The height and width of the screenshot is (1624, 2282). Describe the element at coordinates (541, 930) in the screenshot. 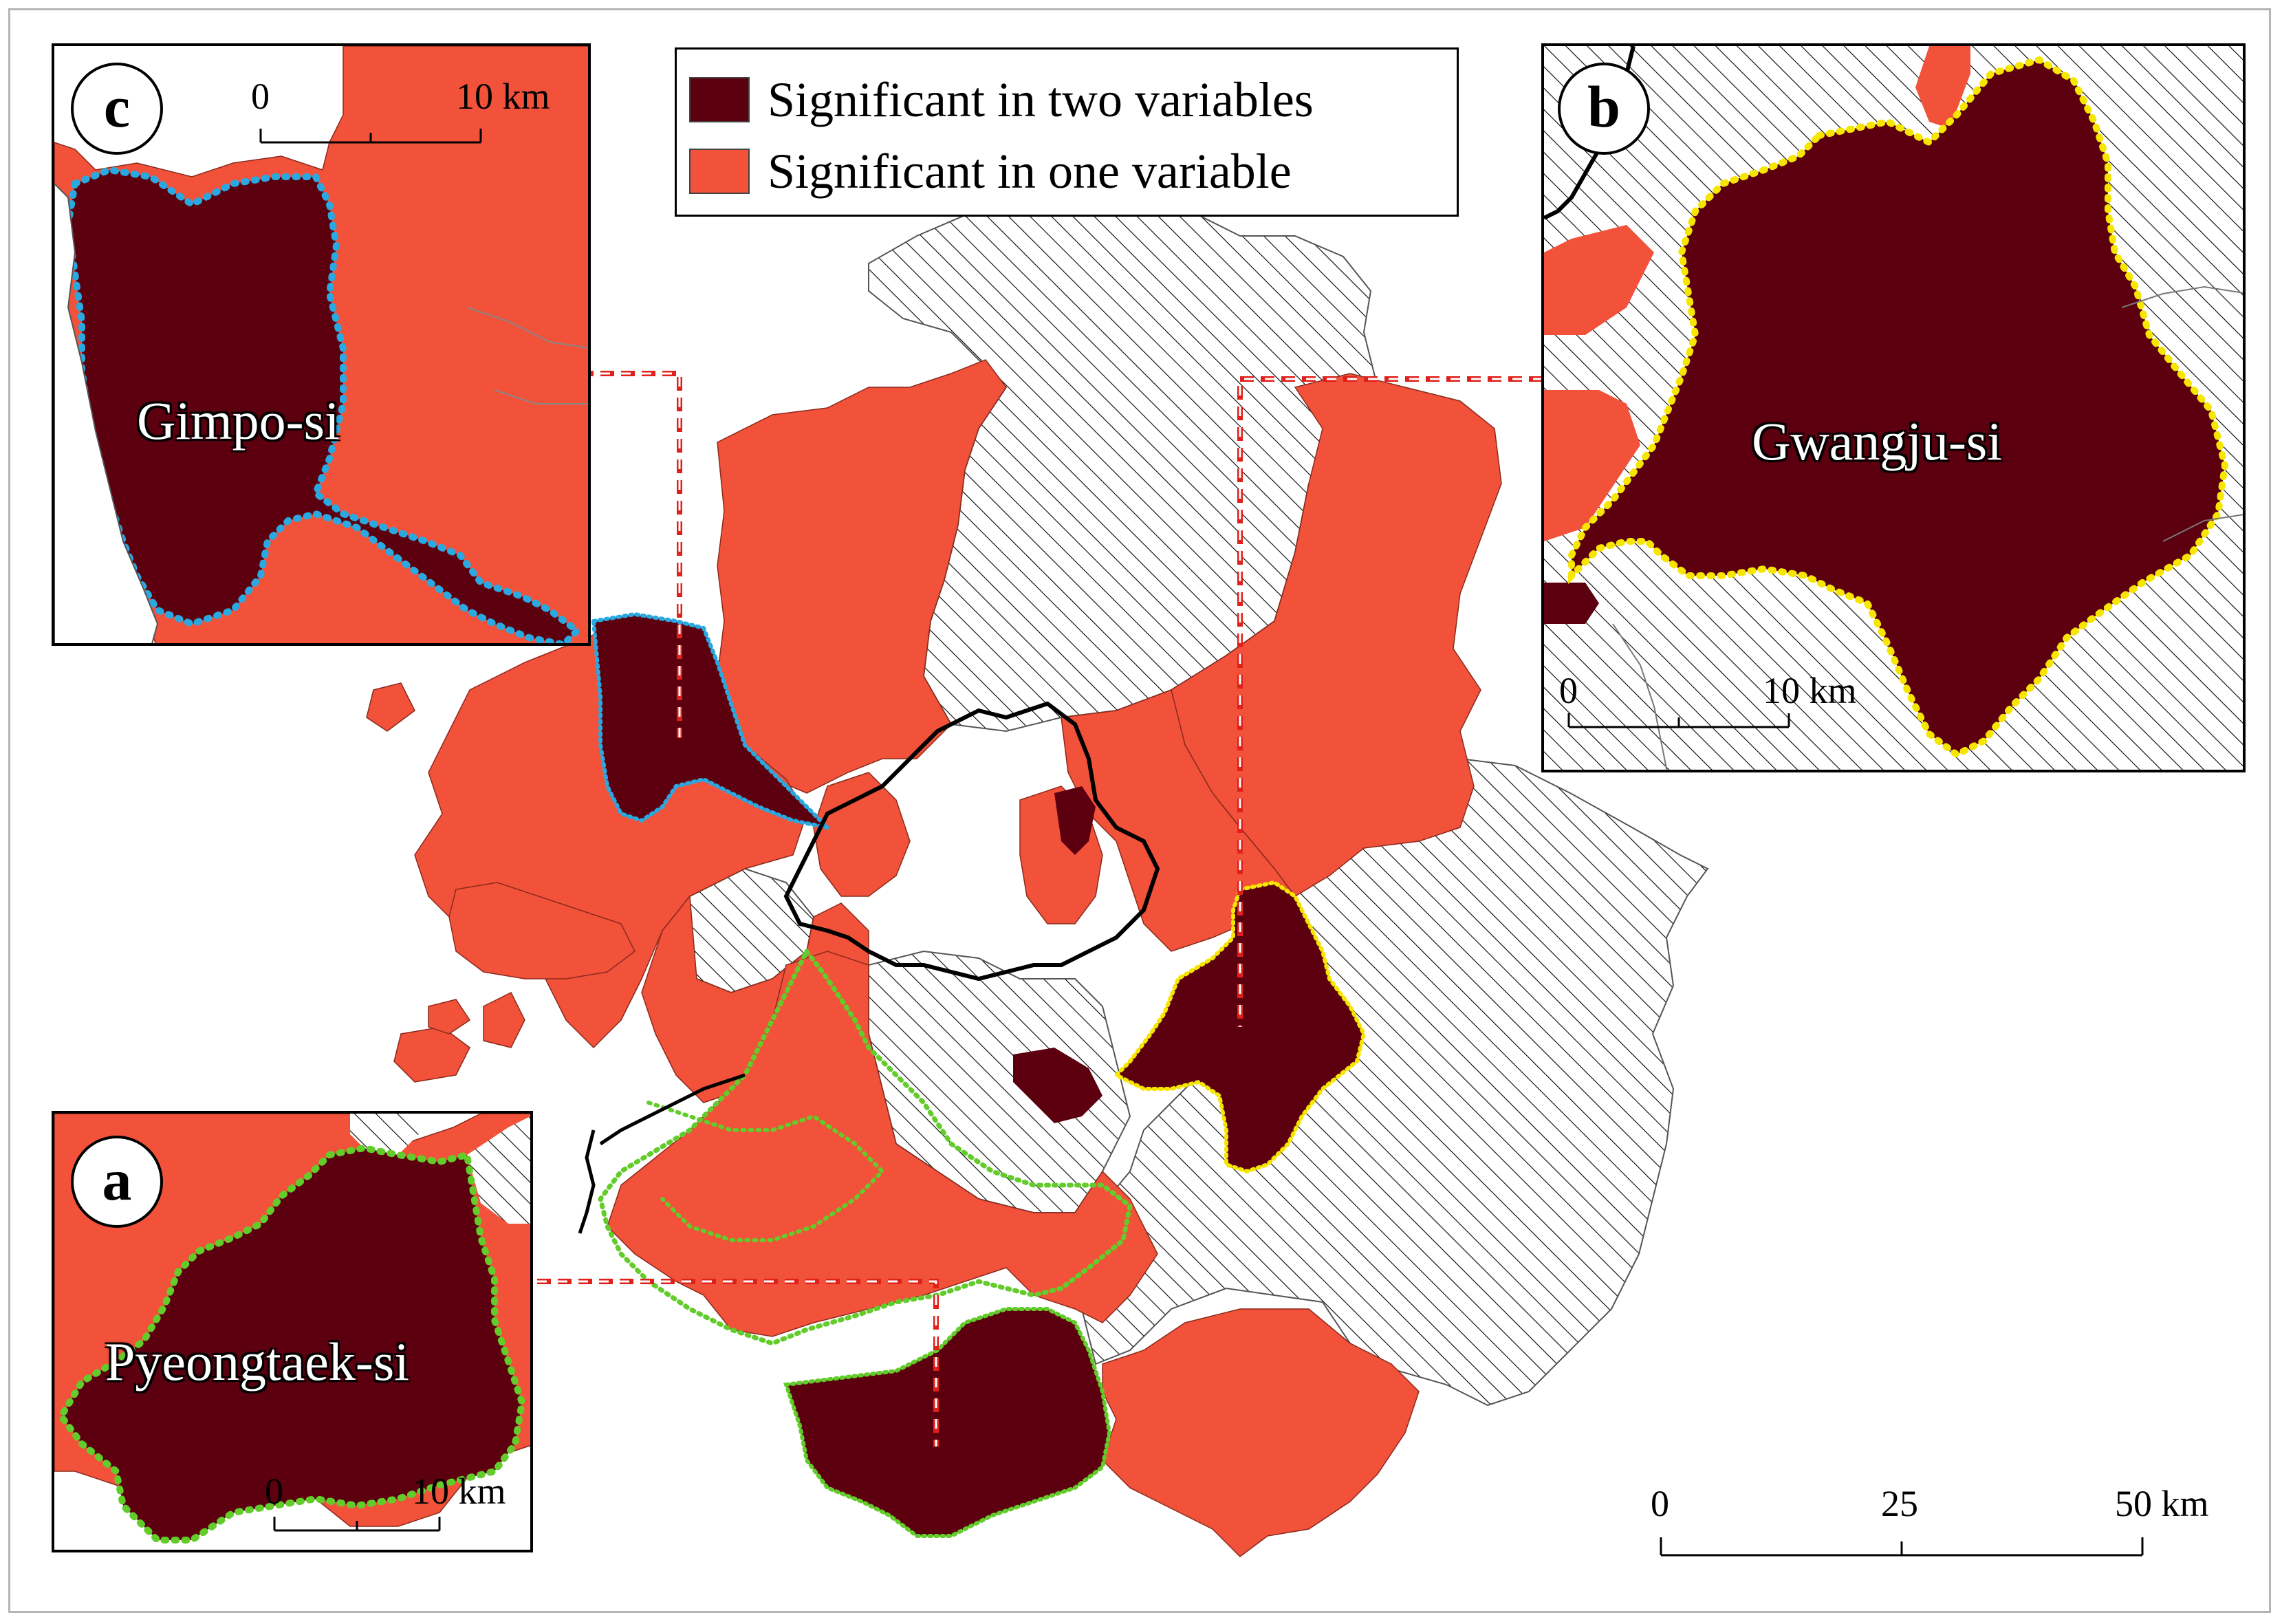

I see `island-region` at that location.